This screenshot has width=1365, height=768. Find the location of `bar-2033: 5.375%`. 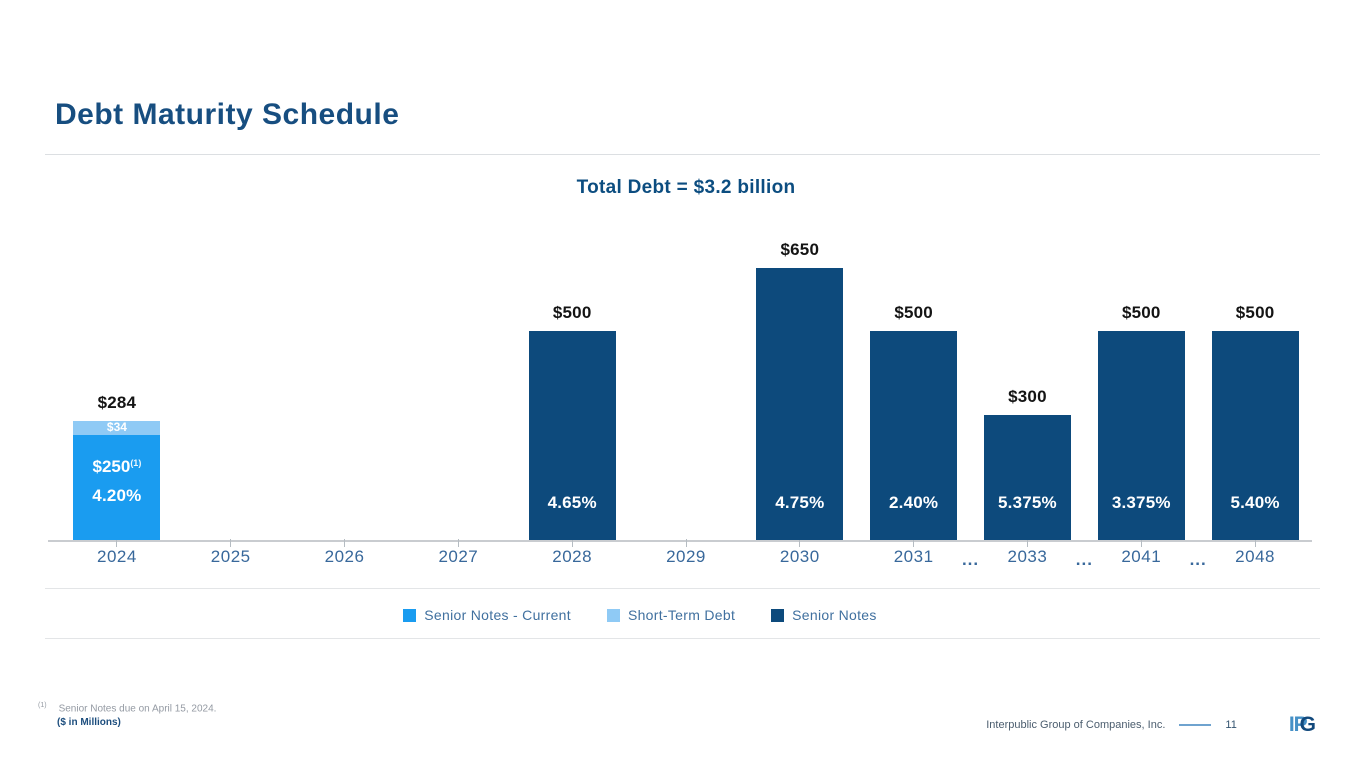

bar-2033: 5.375% is located at coordinates (1027, 477).